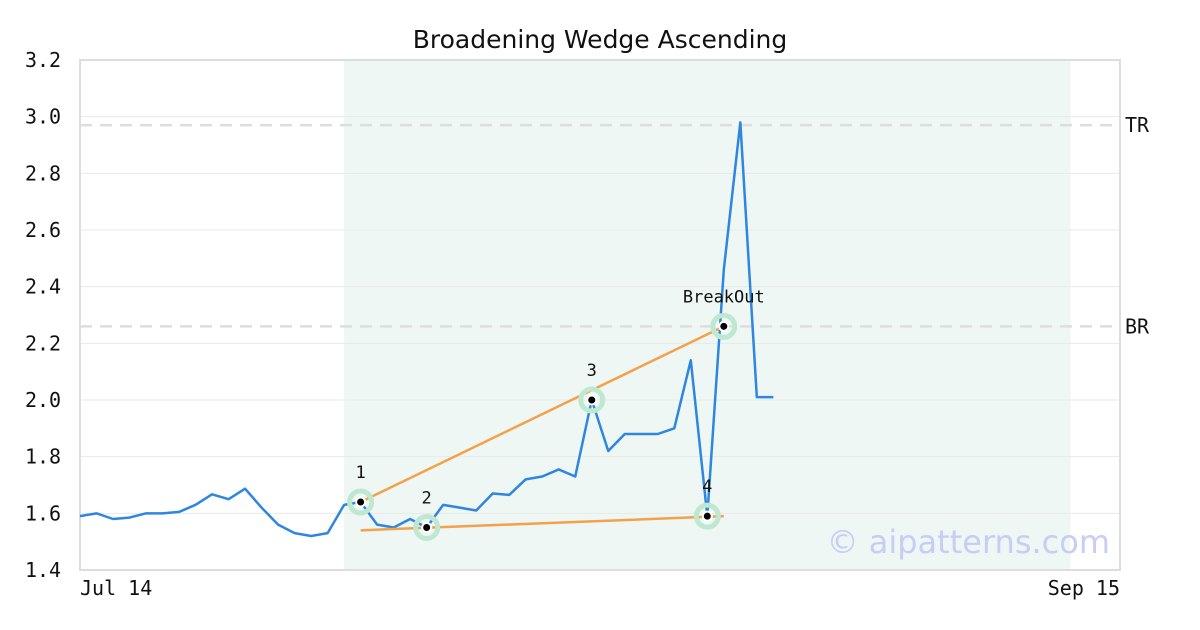 The width and height of the screenshot is (1200, 630). I want to click on y-tick-label: 2.8, so click(43, 173).